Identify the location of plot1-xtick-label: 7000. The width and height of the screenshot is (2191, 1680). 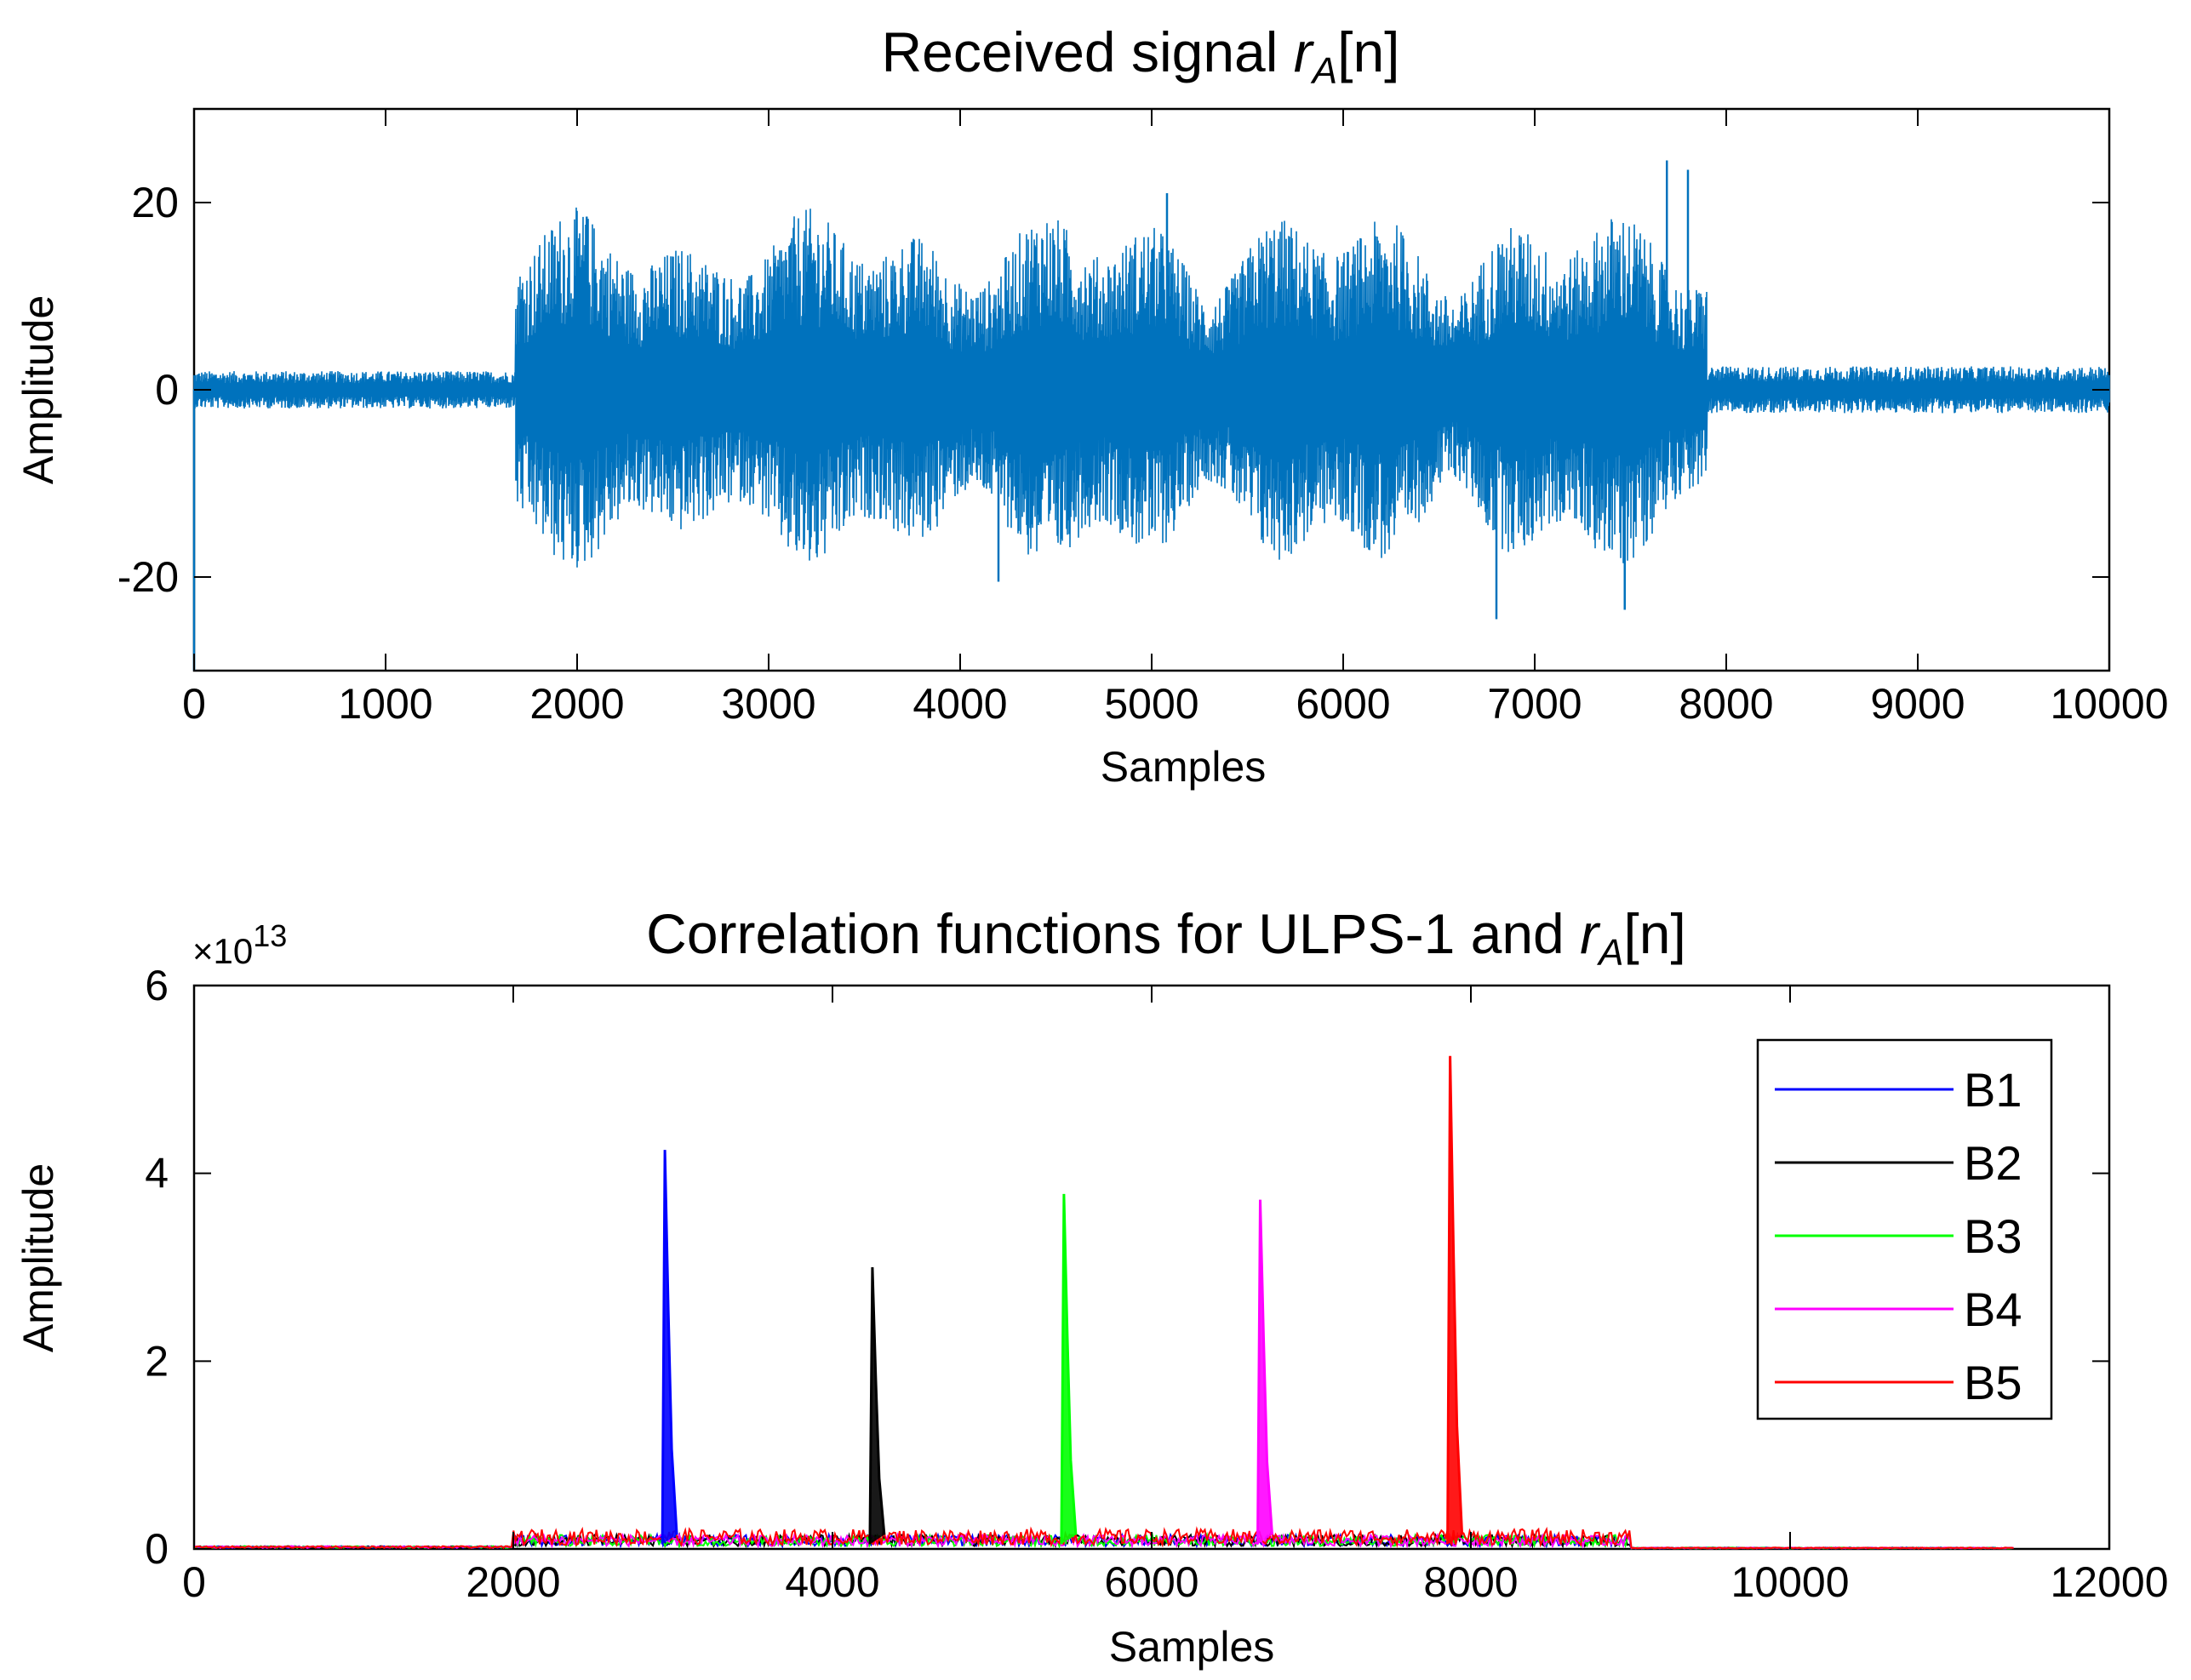
(1534, 704).